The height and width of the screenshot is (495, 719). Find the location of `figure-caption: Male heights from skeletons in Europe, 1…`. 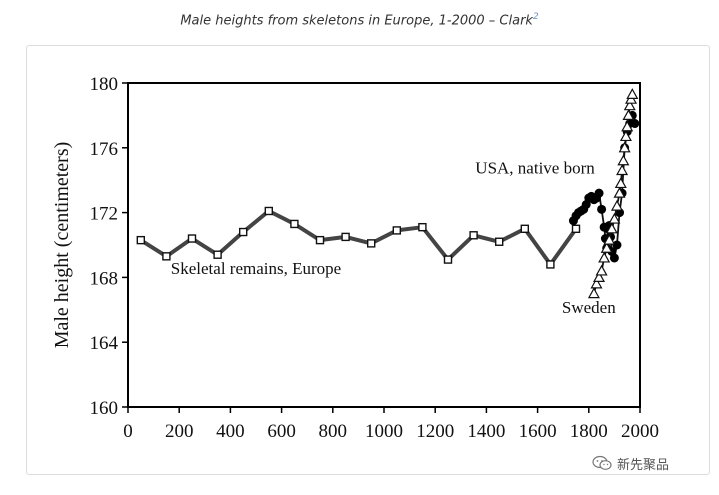

figure-caption: Male heights from skeletons in Europe, 1… is located at coordinates (359, 20).